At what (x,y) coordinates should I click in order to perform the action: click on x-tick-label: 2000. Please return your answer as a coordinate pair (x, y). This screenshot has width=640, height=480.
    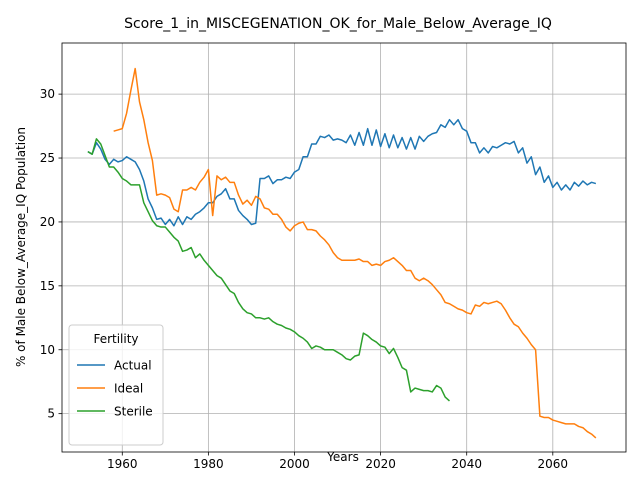
    Looking at the image, I should click on (294, 464).